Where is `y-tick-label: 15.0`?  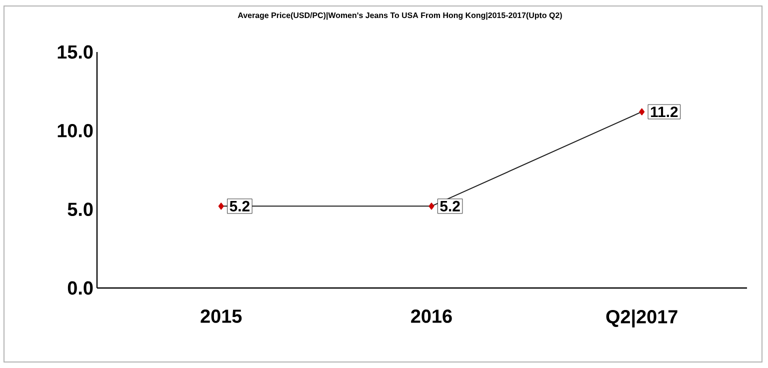
y-tick-label: 15.0 is located at coordinates (75, 52).